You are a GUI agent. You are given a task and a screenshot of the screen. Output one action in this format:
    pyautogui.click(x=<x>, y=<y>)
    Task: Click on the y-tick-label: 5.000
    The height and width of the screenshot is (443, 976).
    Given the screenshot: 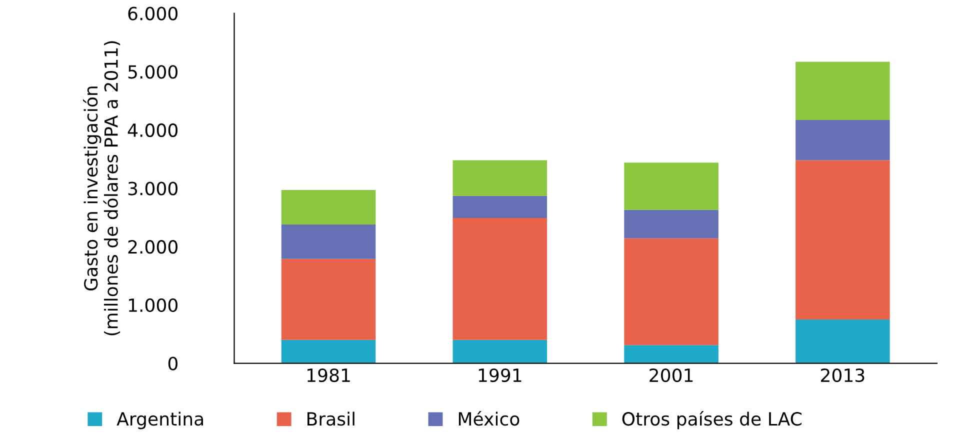 What is the action you would take?
    pyautogui.click(x=153, y=72)
    